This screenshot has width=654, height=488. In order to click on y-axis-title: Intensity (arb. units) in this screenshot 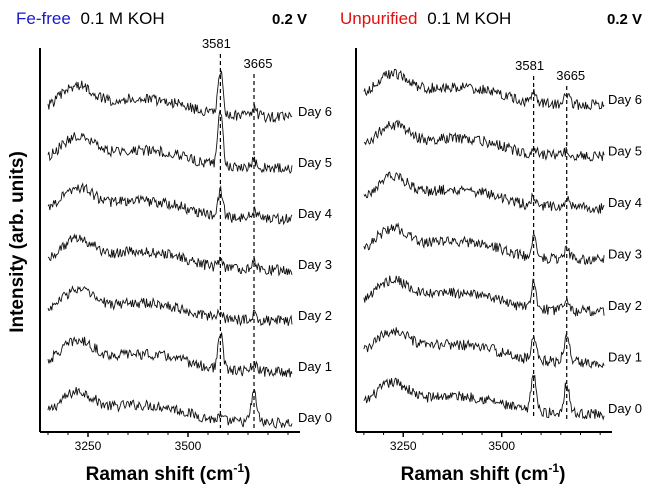, I will do `click(17, 242)`.